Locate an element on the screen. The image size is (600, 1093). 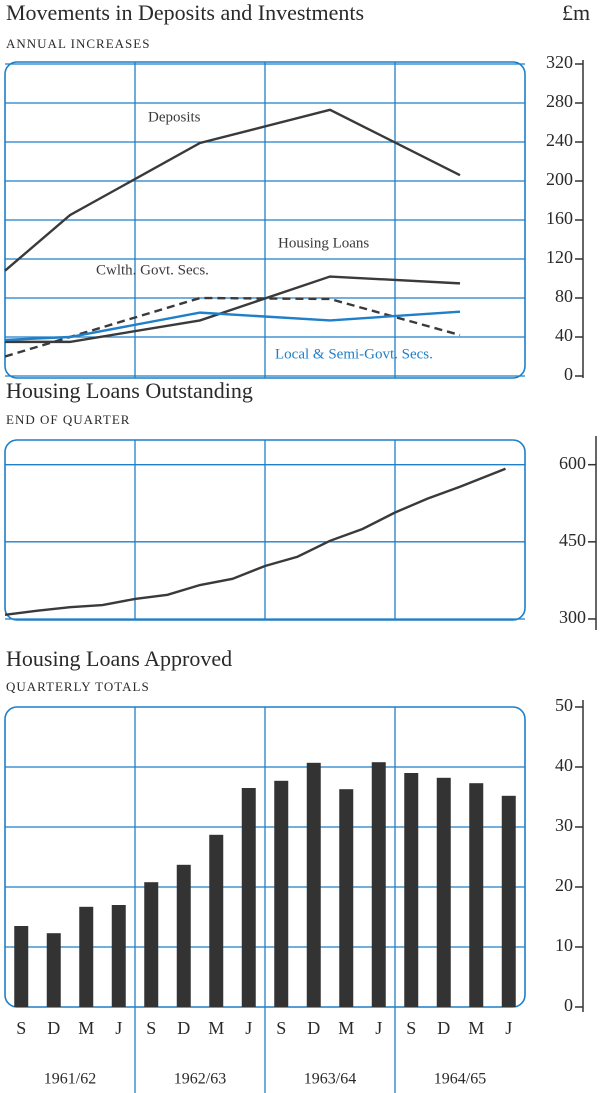
y-tick-label: 10 is located at coordinates (564, 945).